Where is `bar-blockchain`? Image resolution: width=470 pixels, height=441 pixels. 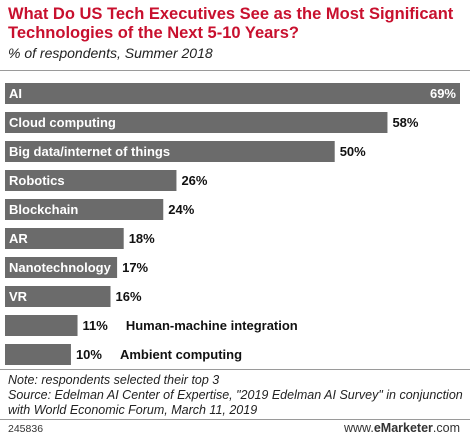 bar-blockchain is located at coordinates (84, 209).